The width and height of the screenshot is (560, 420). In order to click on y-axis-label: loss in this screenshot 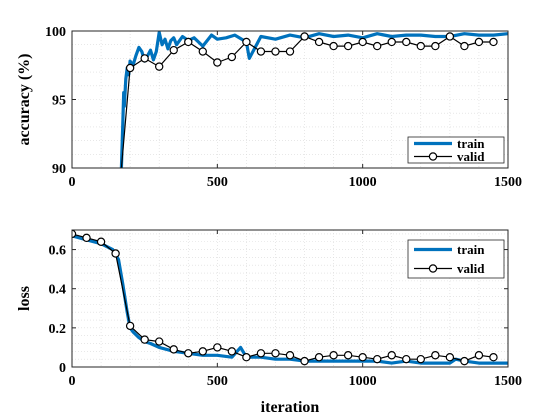, I will do `click(24, 298)`.